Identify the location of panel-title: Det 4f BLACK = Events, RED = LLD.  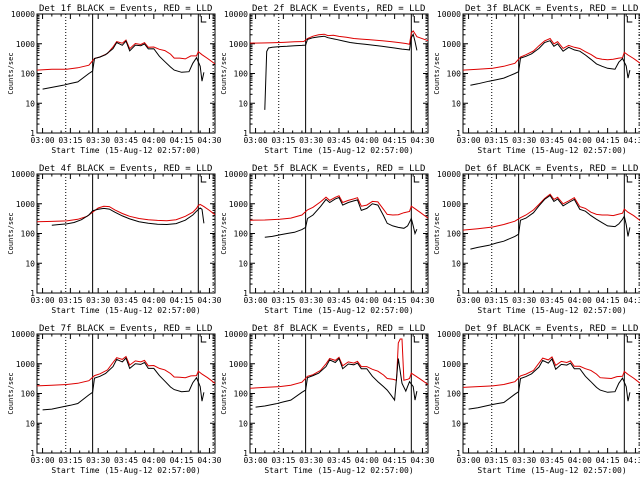
(125, 169).